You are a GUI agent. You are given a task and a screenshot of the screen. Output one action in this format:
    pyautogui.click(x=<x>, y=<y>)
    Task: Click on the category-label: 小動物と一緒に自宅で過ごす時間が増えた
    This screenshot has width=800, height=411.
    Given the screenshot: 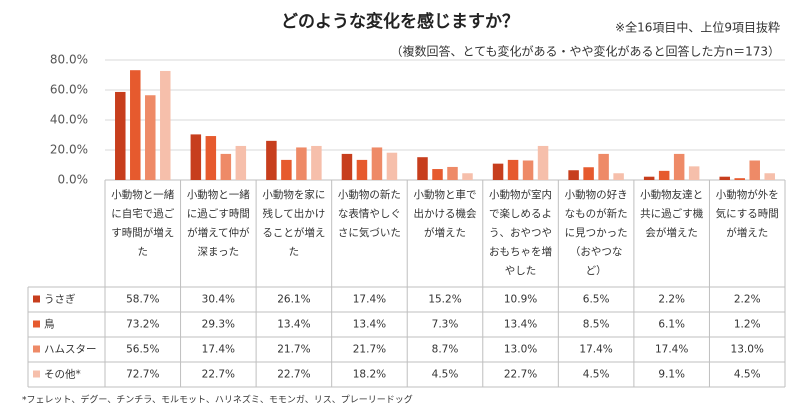 What is the action you would take?
    pyautogui.click(x=143, y=223)
    